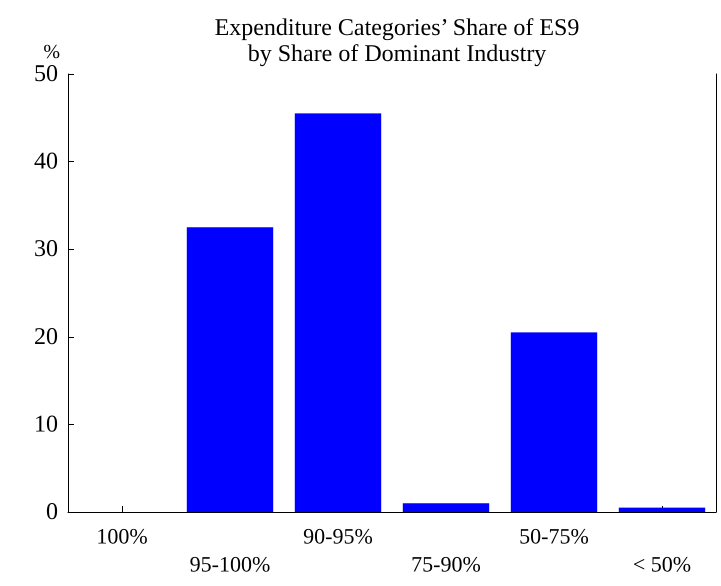 This screenshot has height=586, width=721. Describe the element at coordinates (51, 52) in the screenshot. I see `y-axis-title: %` at that location.